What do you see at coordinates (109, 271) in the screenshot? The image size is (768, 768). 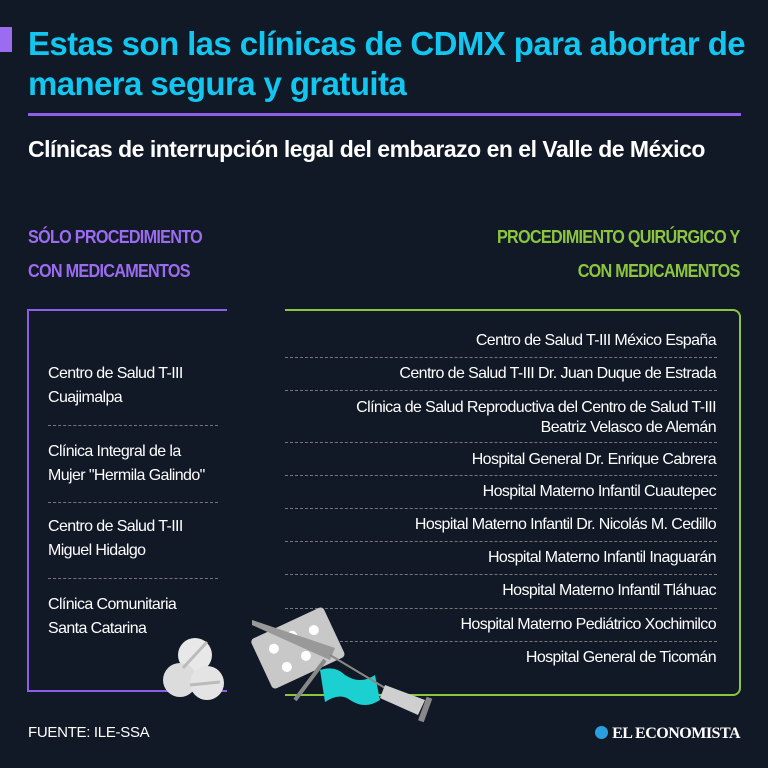 I see `left-heading-line2: CON MEDICAMENTOS` at bounding box center [109, 271].